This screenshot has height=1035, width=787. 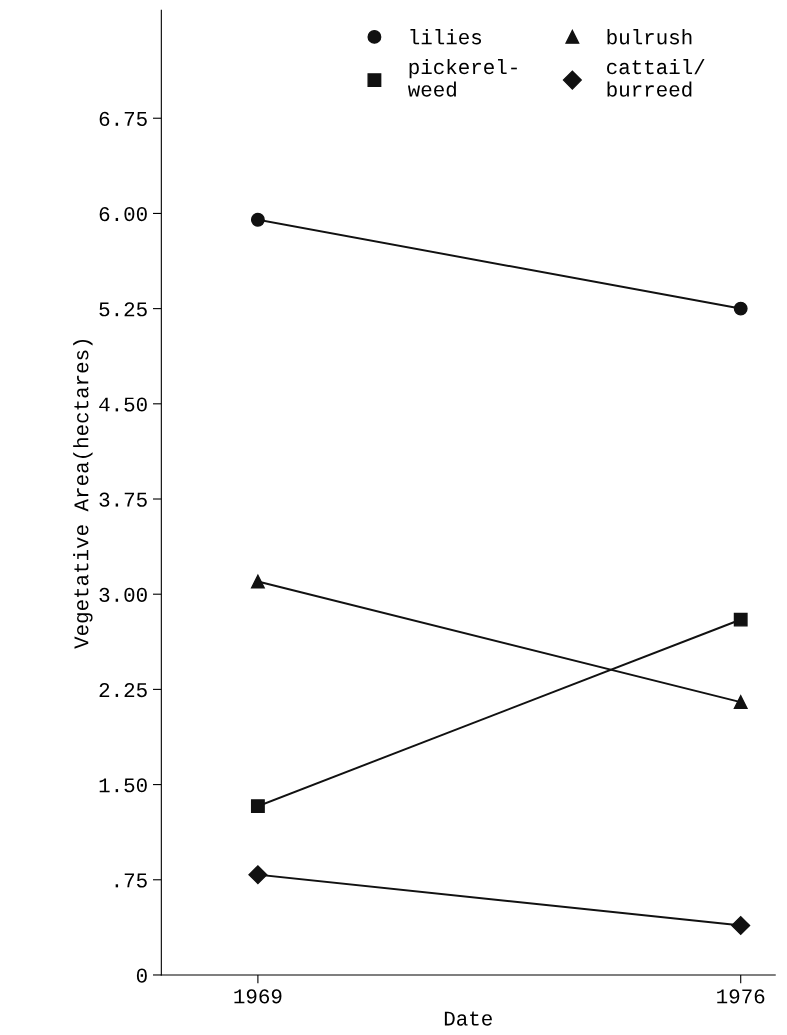 I want to click on y-tick-label: 1.50, so click(x=123, y=785).